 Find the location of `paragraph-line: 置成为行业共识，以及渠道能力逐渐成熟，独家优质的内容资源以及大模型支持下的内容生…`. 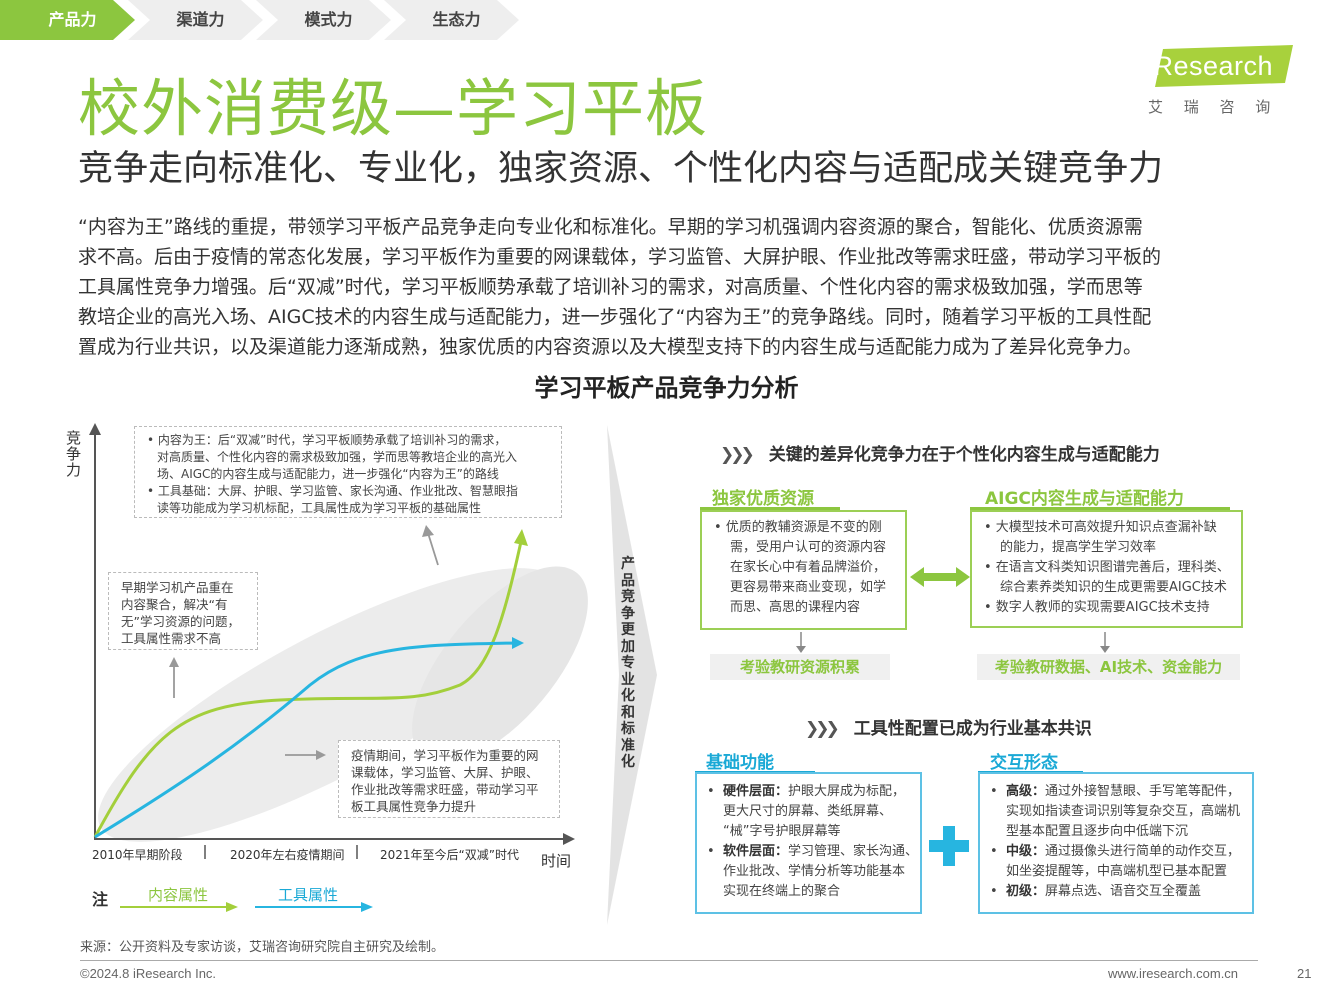

paragraph-line: 置成为行业共识，以及渠道能力逐渐成熟，独家优质的内容资源以及大模型支持下的内容生… is located at coordinates (610, 347).